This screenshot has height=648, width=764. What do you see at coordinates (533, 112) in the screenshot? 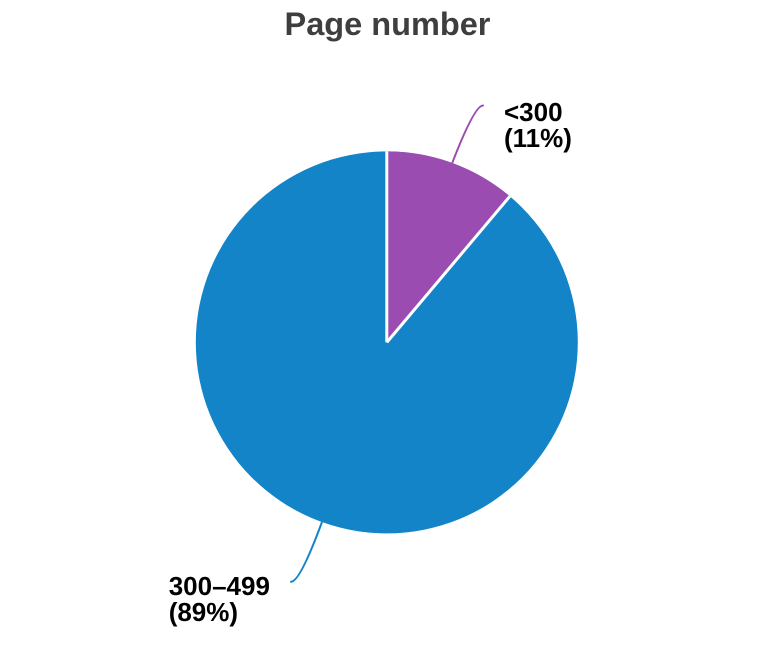
I see `svg-text: <300` at bounding box center [533, 112].